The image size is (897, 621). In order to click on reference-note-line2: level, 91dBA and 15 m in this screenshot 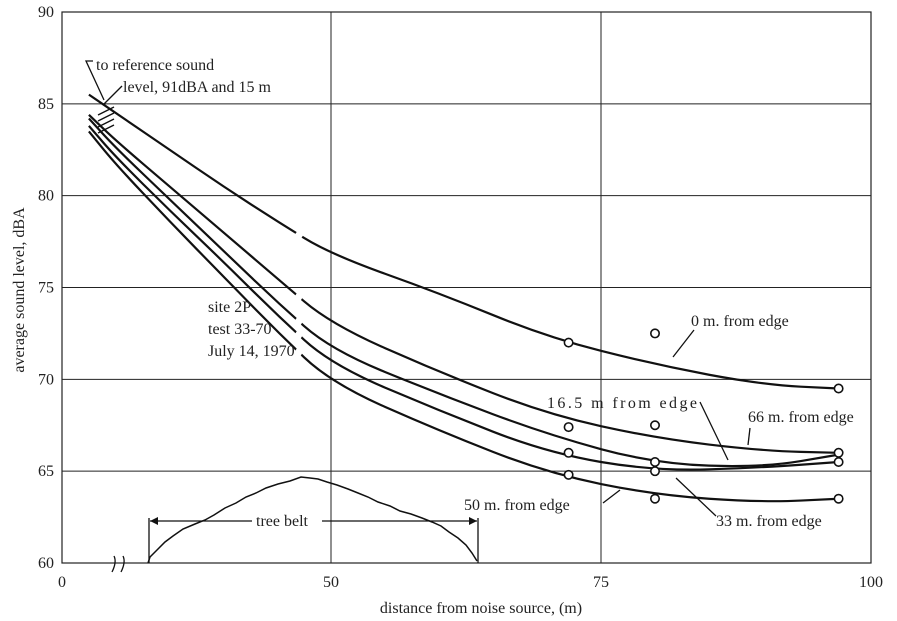, I will do `click(197, 87)`.